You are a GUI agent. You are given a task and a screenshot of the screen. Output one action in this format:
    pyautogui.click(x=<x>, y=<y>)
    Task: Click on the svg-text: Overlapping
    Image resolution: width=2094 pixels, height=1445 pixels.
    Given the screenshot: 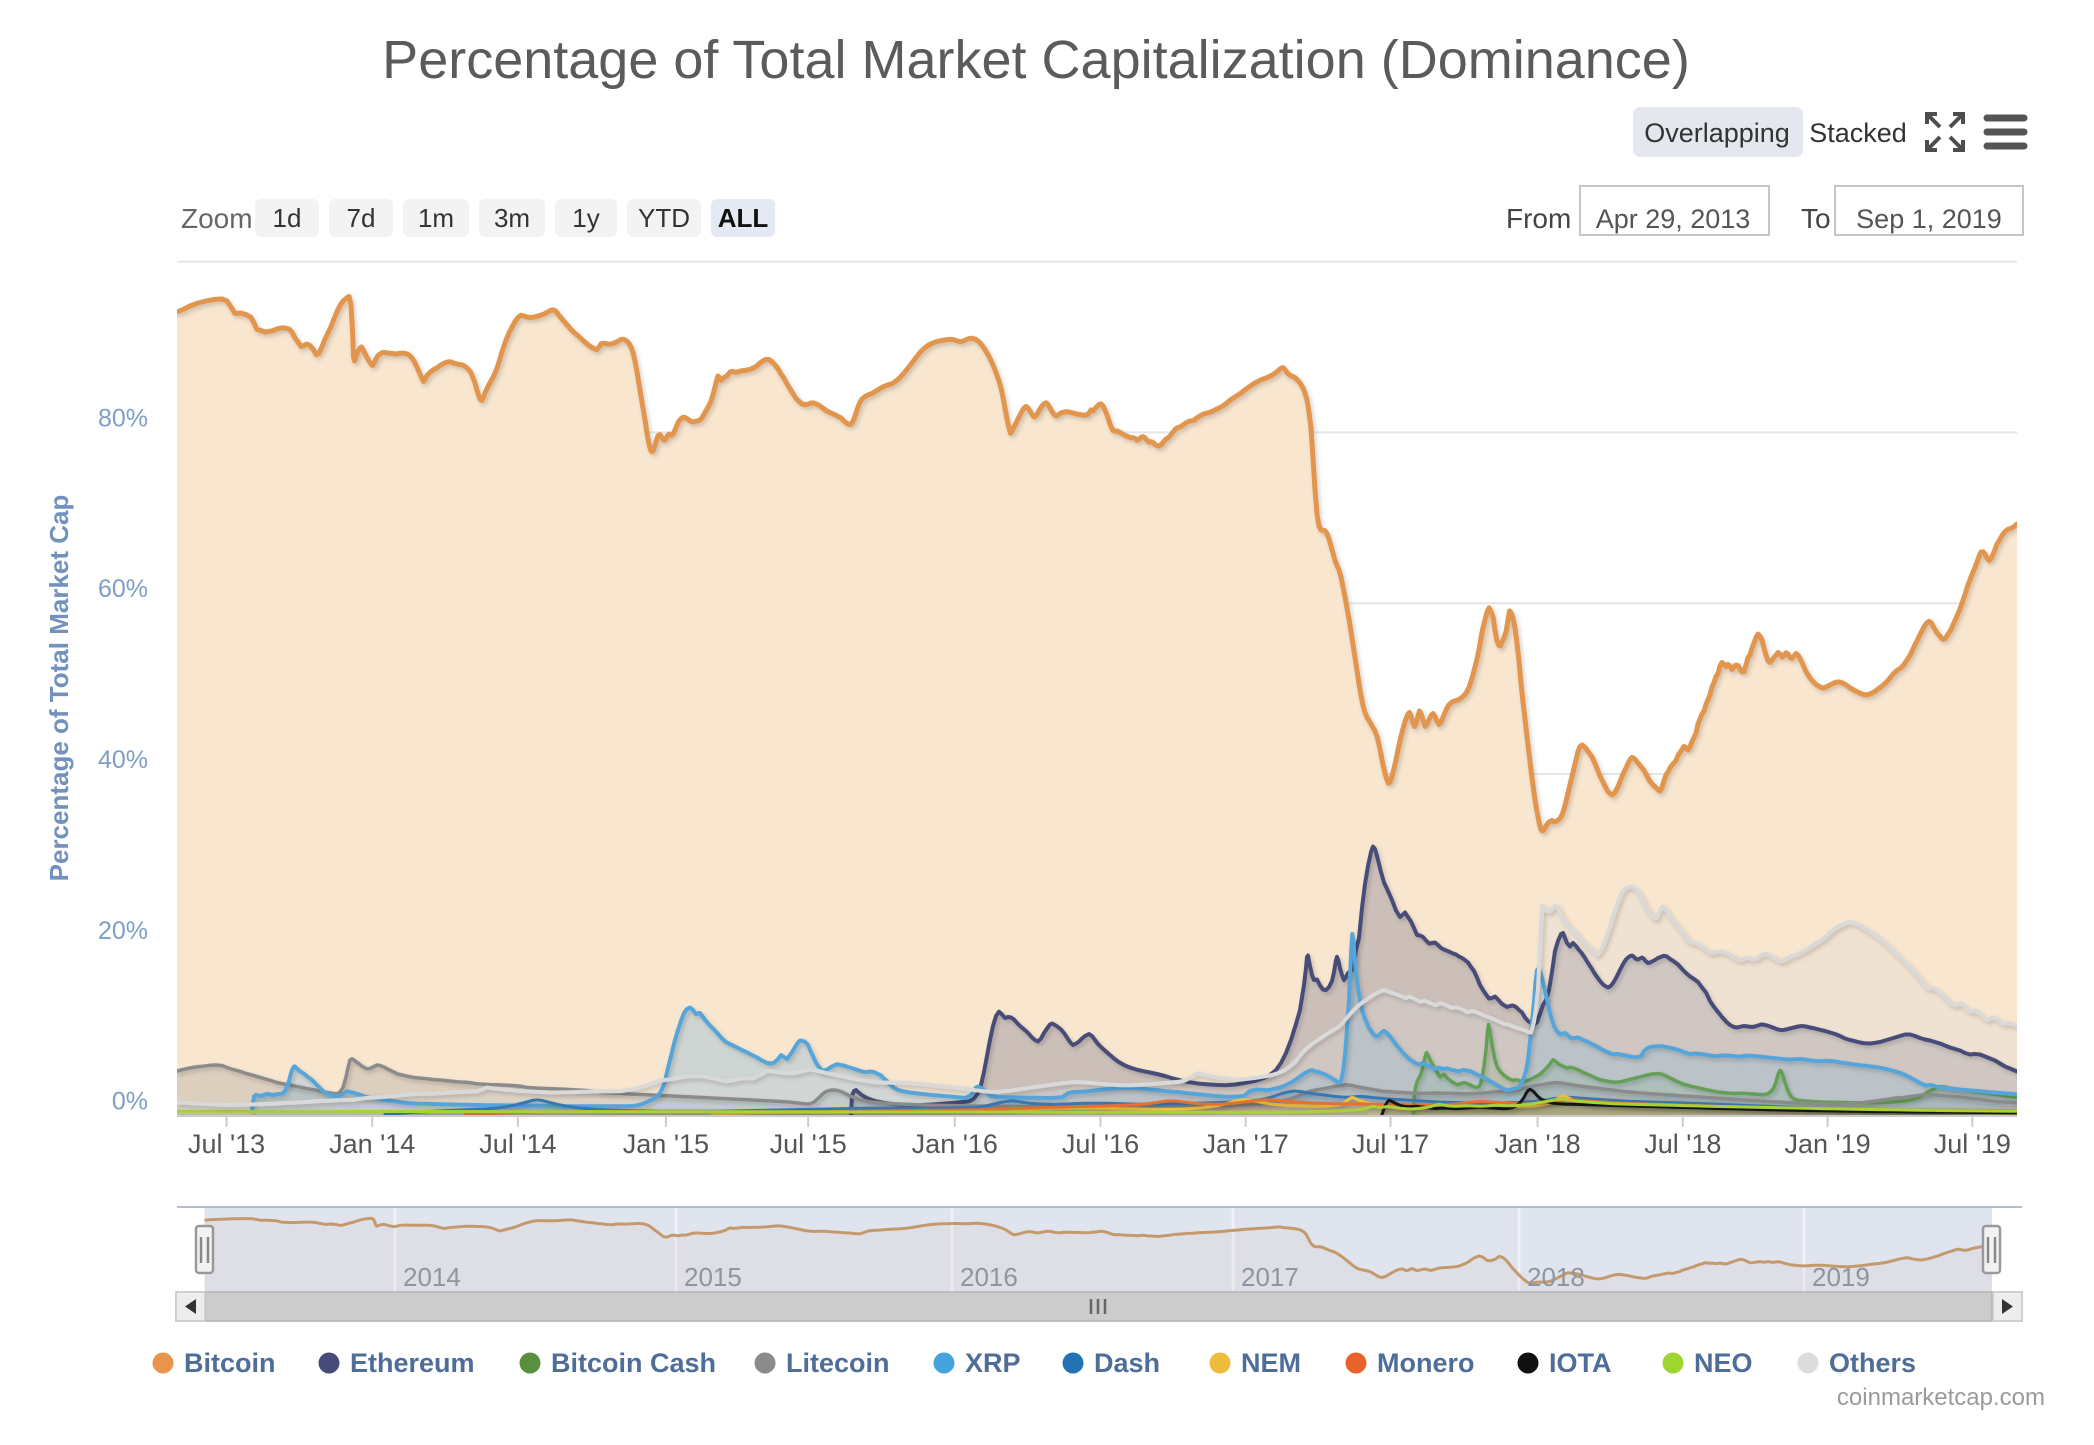 What is the action you would take?
    pyautogui.click(x=1717, y=133)
    